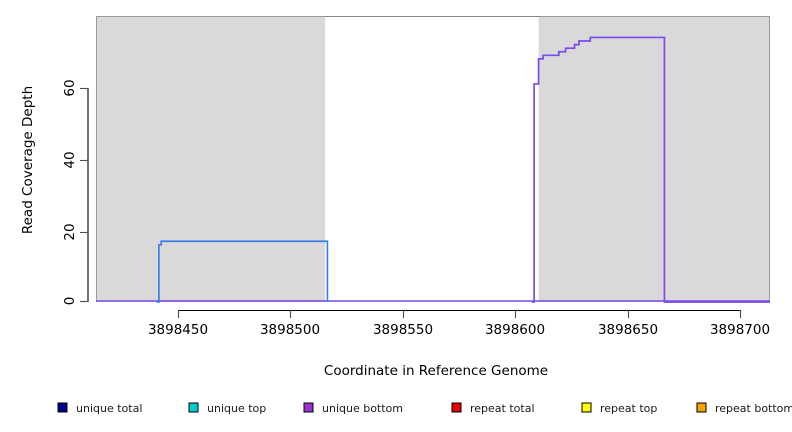  Describe the element at coordinates (628, 330) in the screenshot. I see `x-tick-label-3898650: 3898650` at that location.